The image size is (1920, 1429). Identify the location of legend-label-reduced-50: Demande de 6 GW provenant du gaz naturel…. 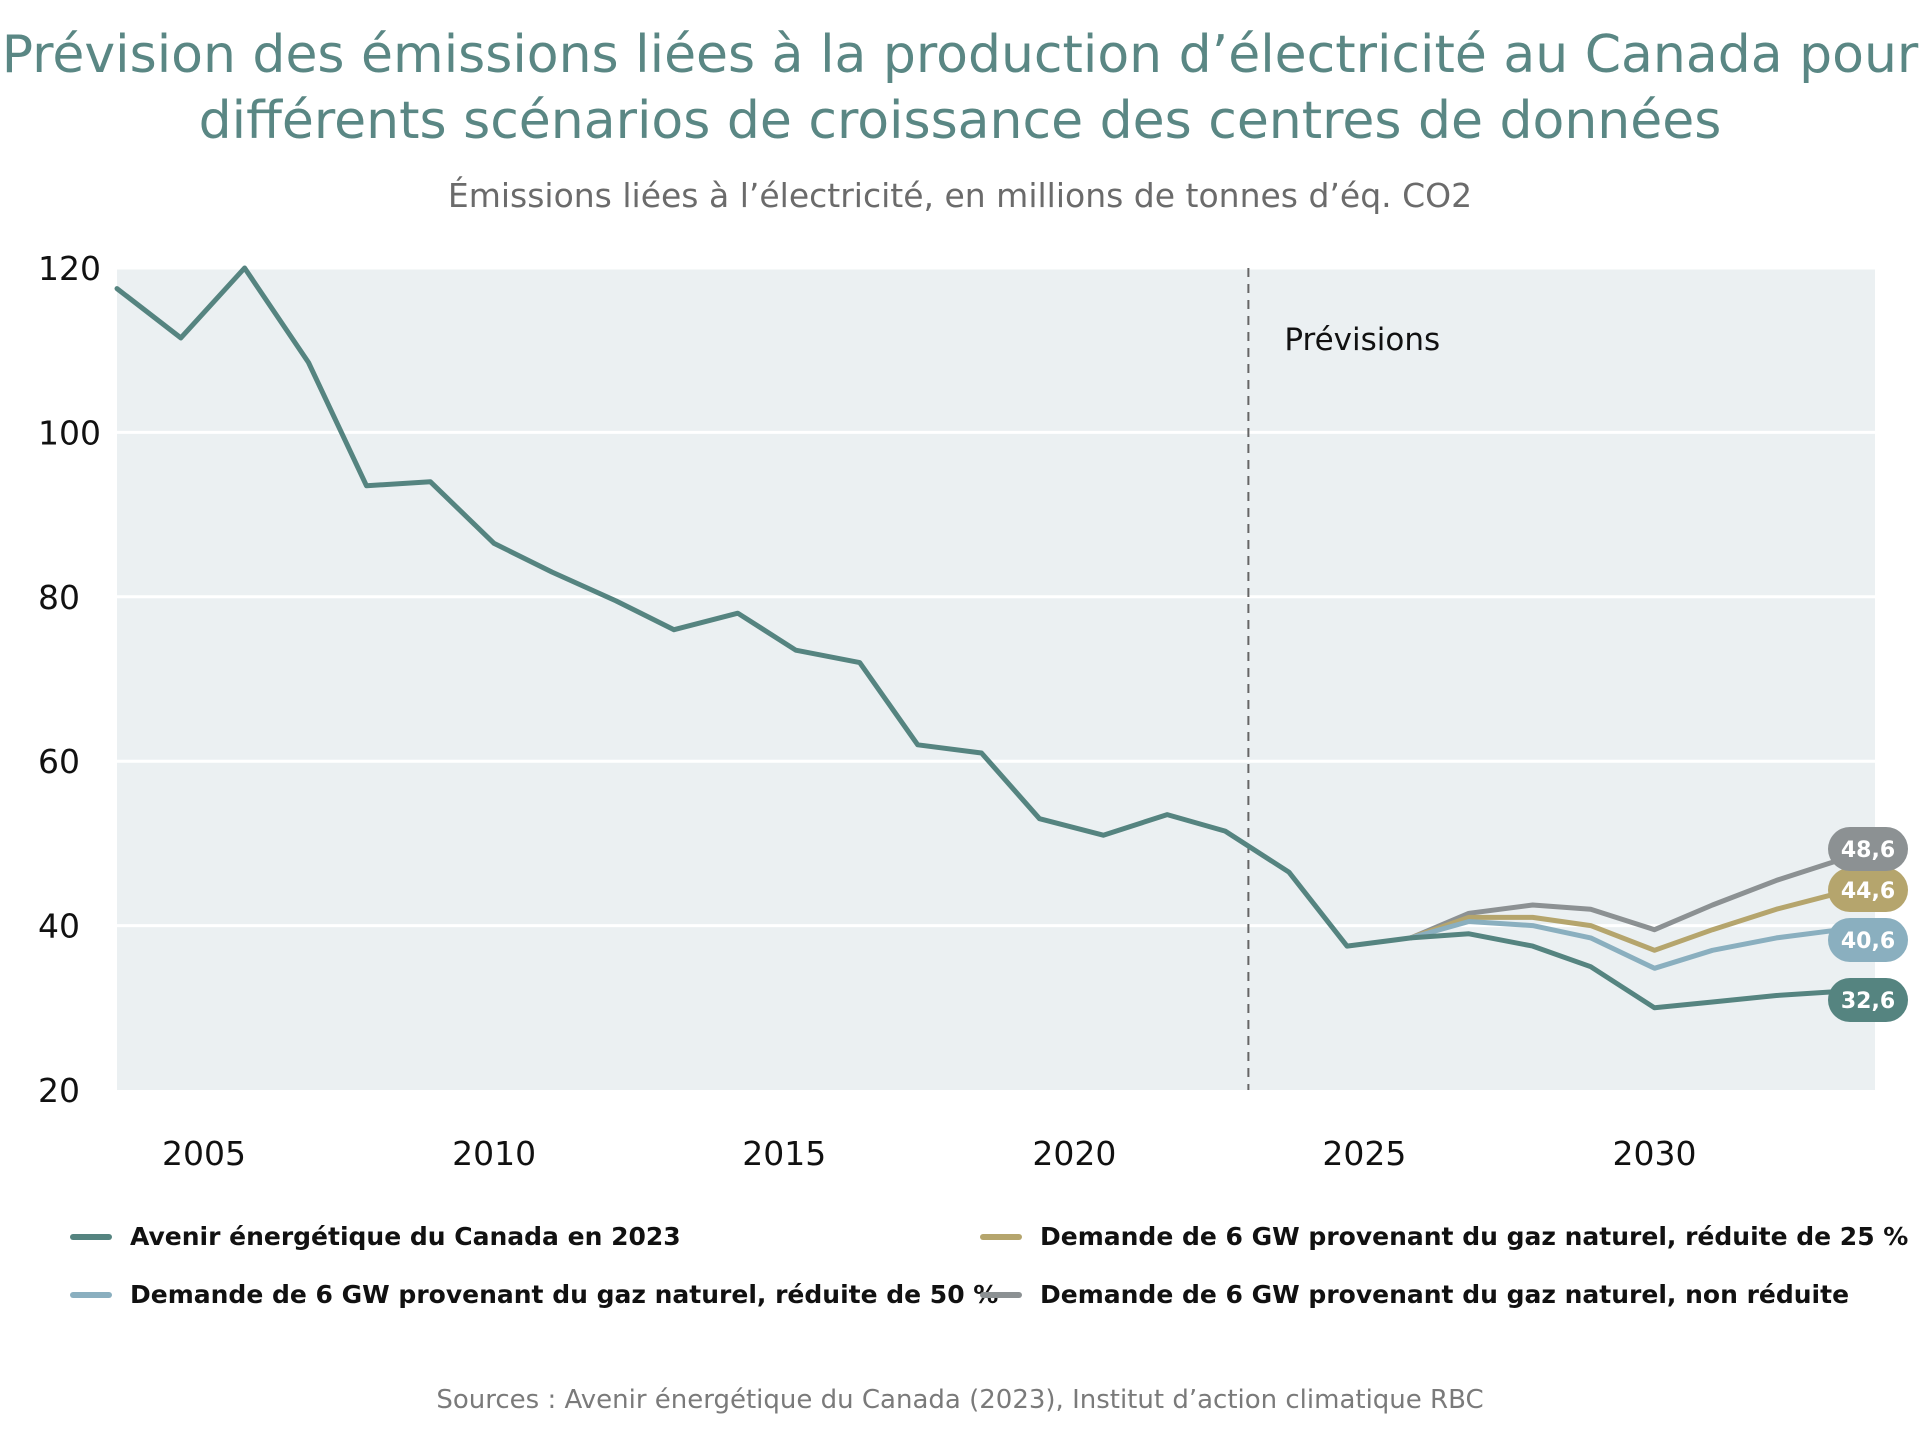
(564, 1294).